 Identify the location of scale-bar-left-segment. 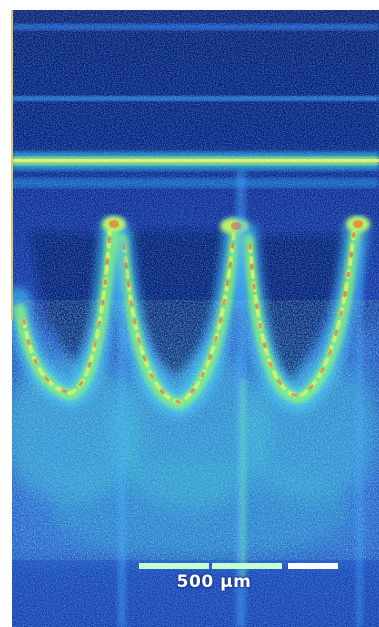
(174, 566).